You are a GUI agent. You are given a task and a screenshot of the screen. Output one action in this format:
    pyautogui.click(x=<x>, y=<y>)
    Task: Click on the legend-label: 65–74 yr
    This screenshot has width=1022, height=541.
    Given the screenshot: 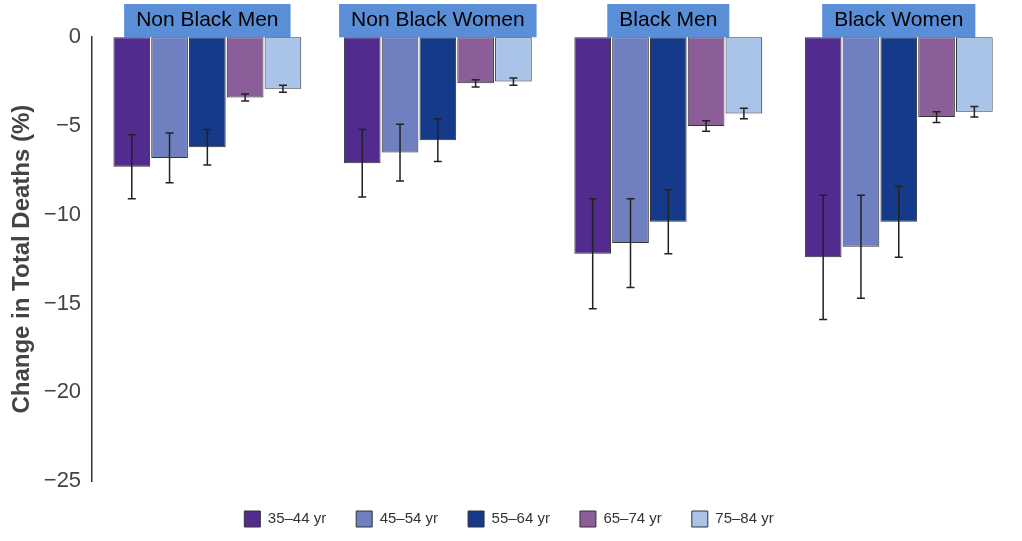 What is the action you would take?
    pyautogui.click(x=632, y=518)
    